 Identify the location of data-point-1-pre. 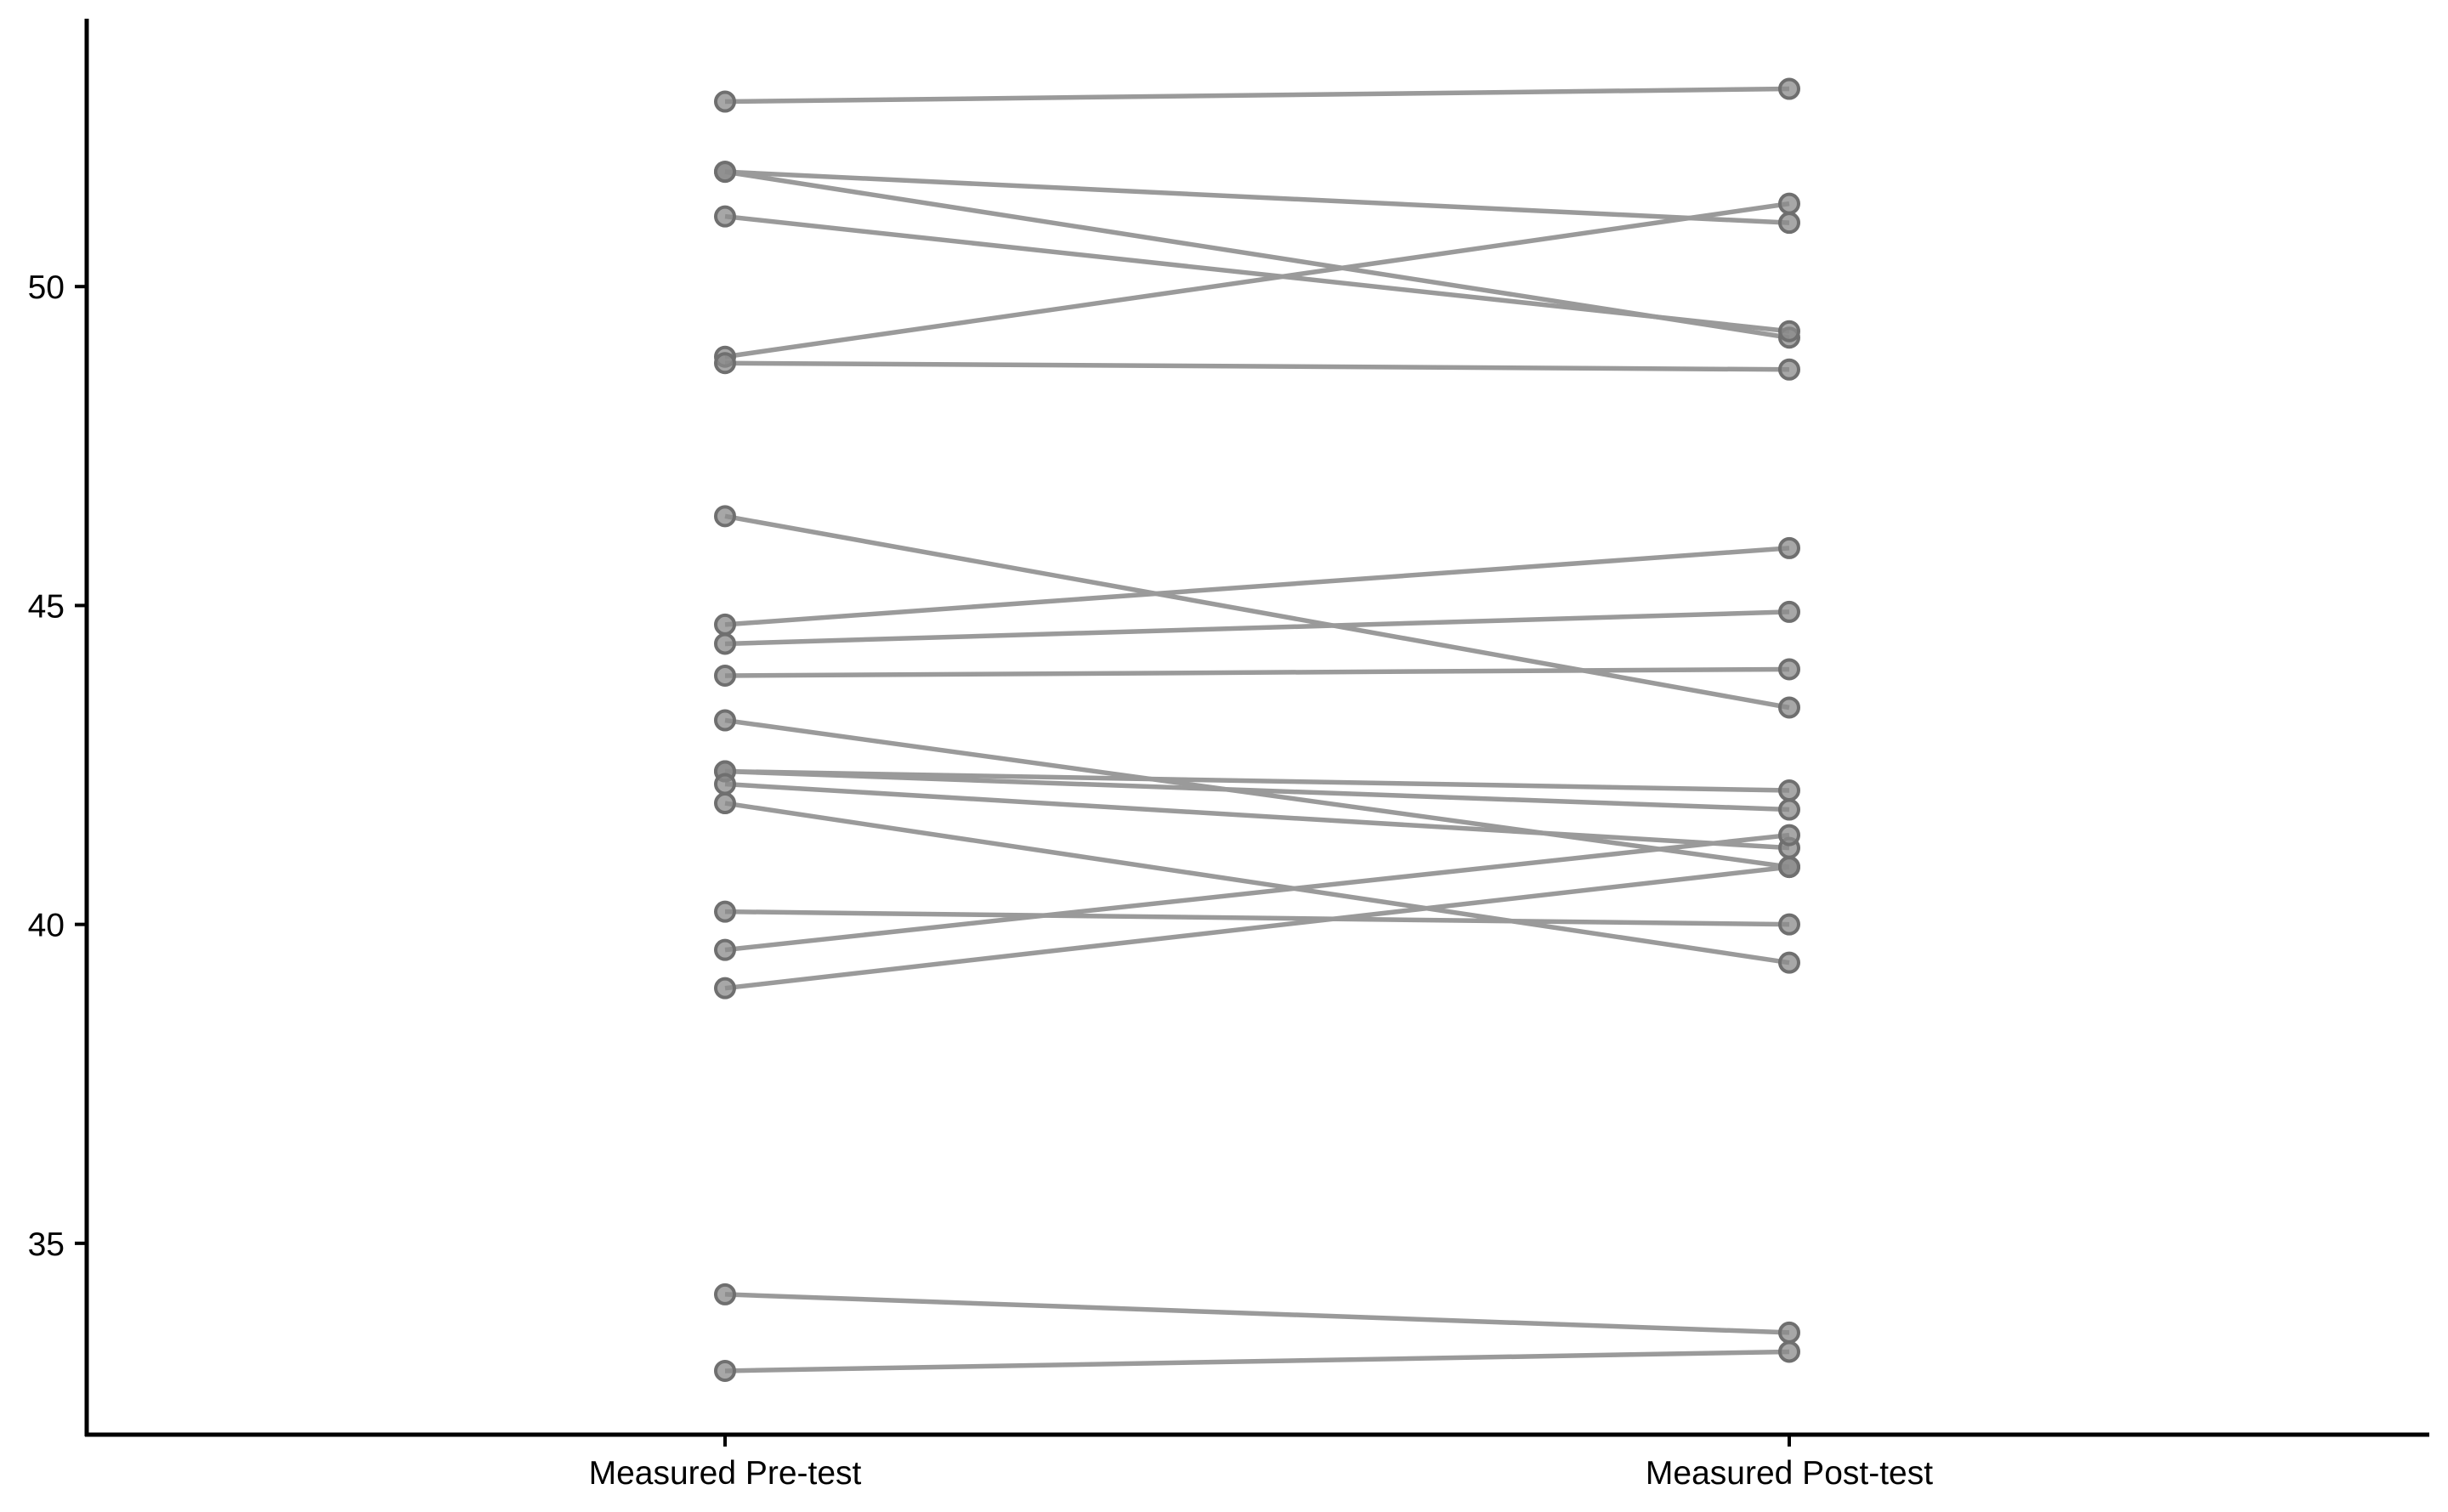
(725, 101).